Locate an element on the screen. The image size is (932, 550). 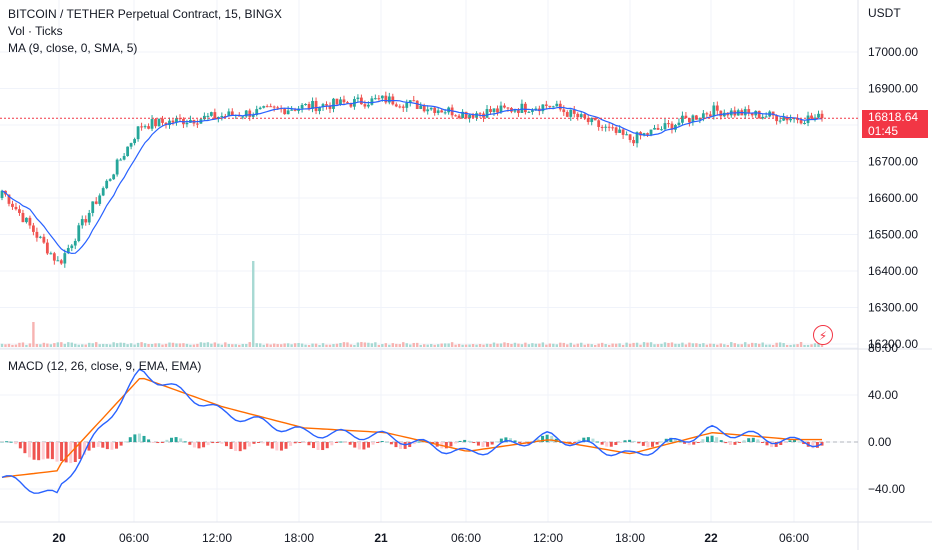
macd-tick-label: 40.00 is located at coordinates (883, 395).